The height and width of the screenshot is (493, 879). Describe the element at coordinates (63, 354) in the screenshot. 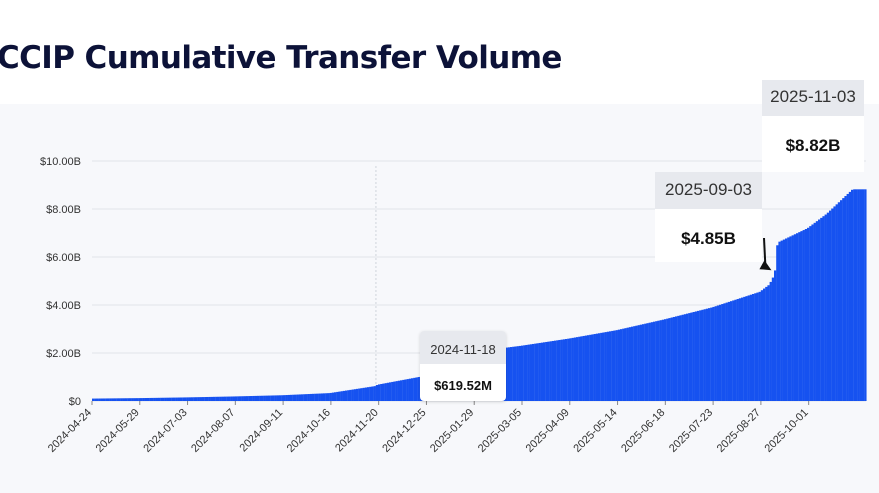

I see `y-tick-label: $2.00B` at that location.